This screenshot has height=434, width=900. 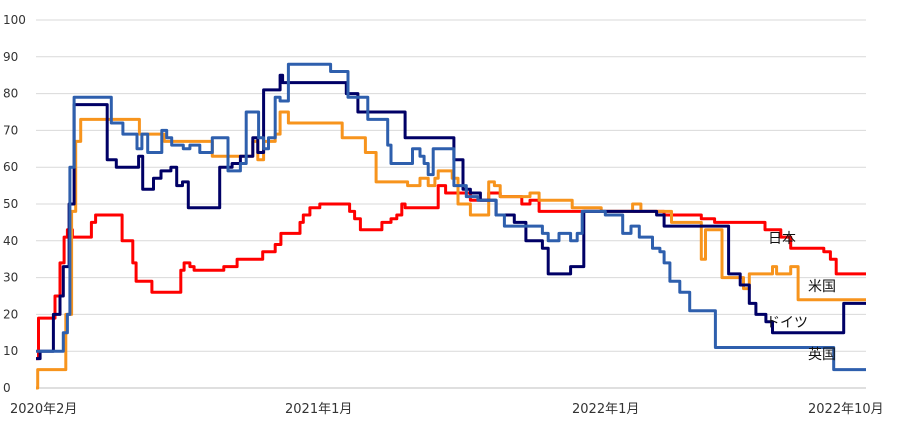 I want to click on x-tick-label: 2021年1月, so click(x=318, y=409).